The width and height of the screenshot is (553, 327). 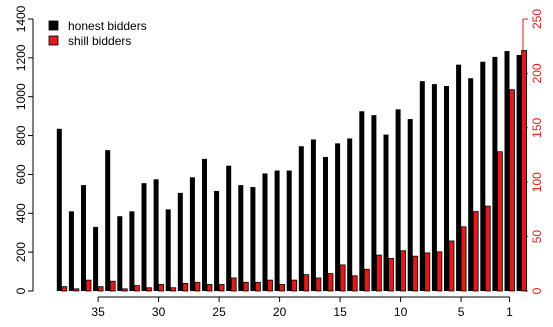 What do you see at coordinates (99, 41) in the screenshot?
I see `legend-label-1: shill bidders` at bounding box center [99, 41].